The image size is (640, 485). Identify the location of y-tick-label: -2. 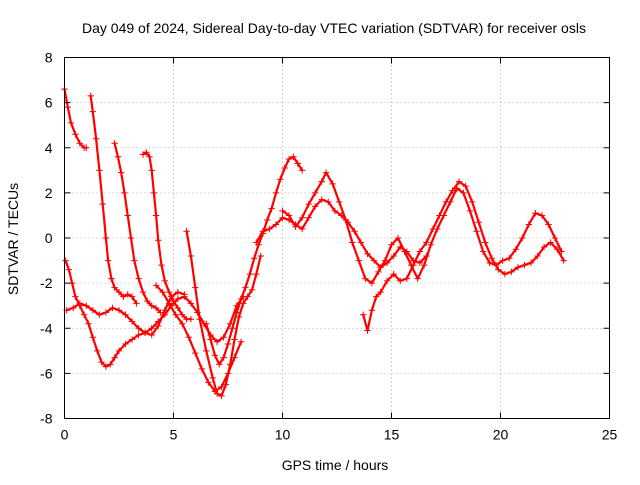
(46, 283).